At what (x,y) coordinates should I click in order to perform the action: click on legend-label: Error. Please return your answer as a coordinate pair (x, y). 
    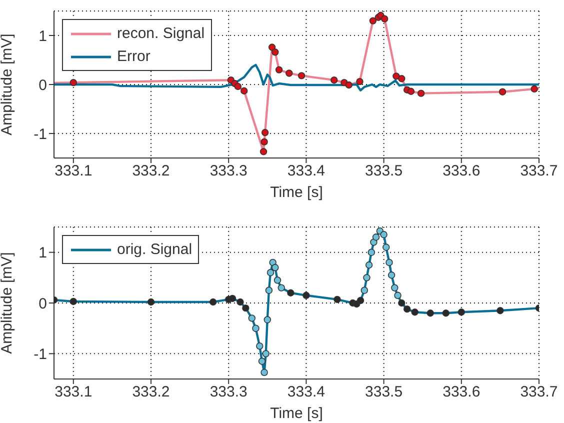
    Looking at the image, I should click on (133, 56).